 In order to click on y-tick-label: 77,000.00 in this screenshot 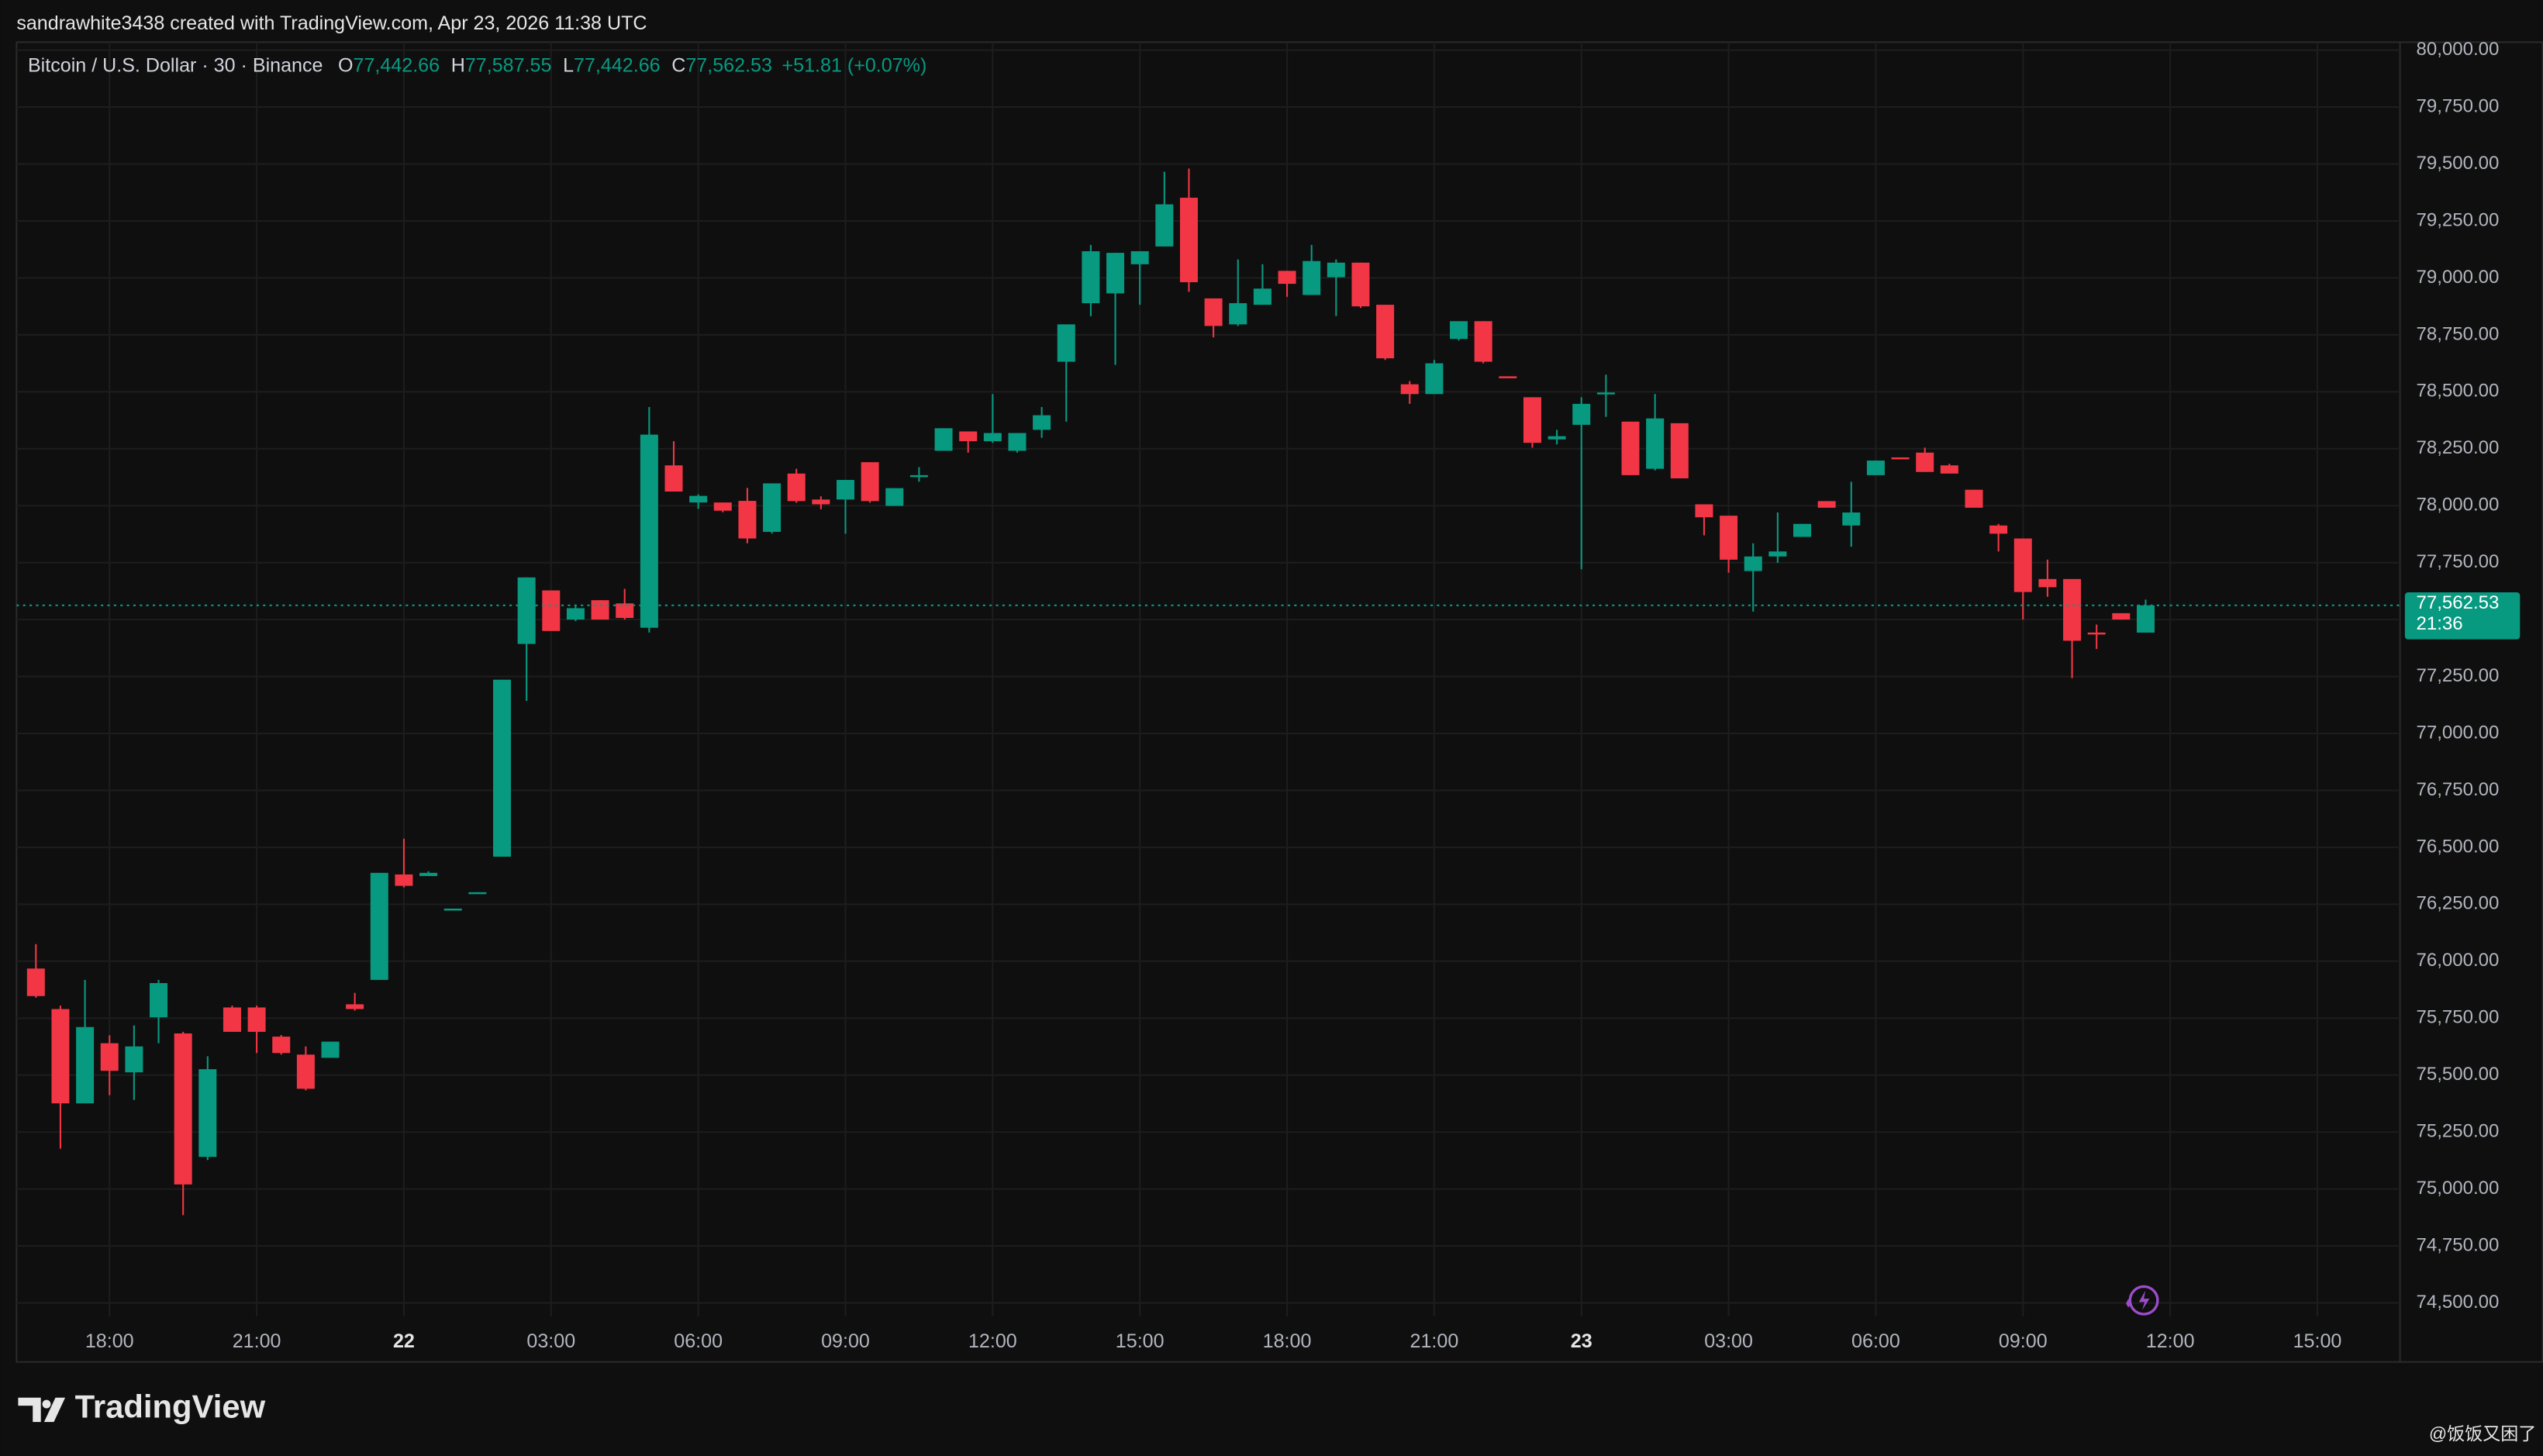, I will do `click(2457, 732)`.